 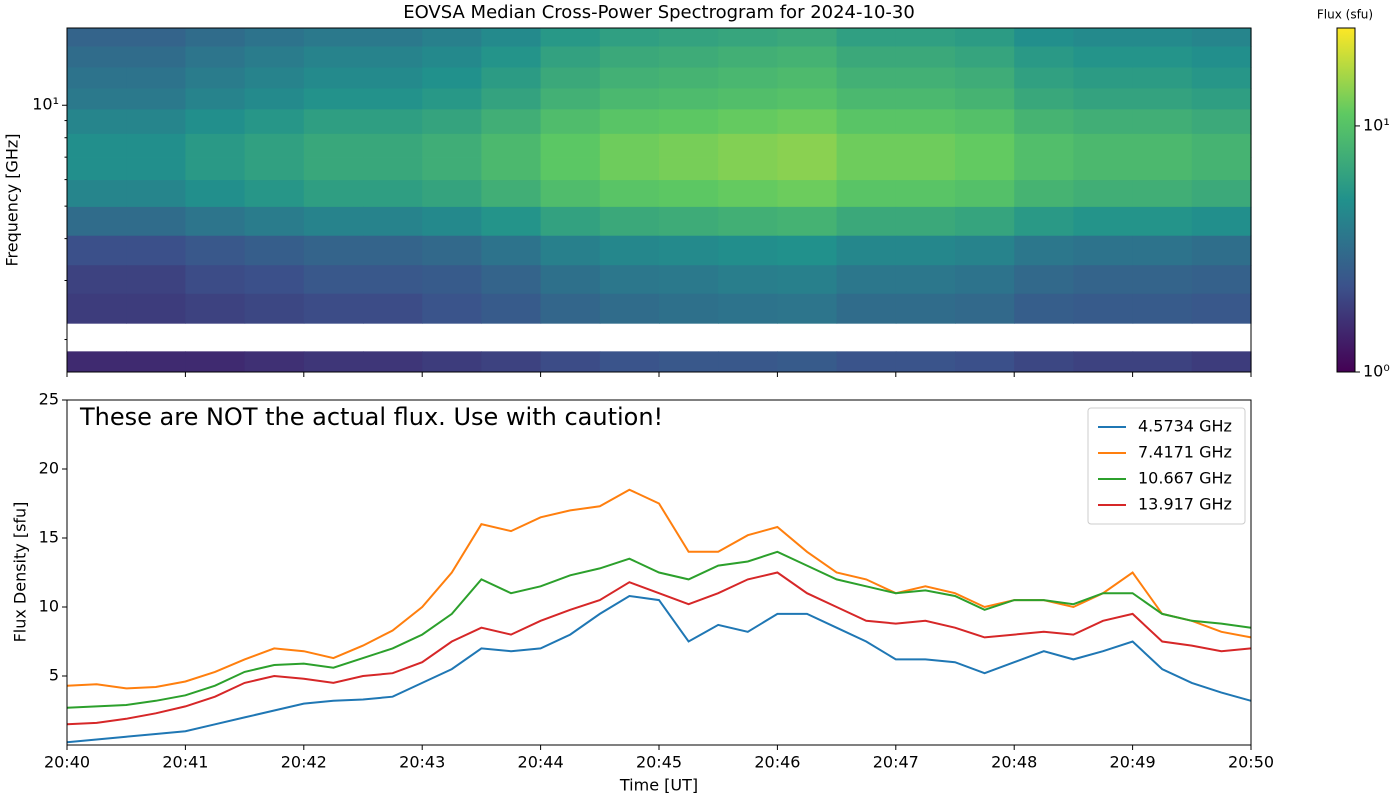 I want to click on y-tick-label: 10, so click(x=49, y=606).